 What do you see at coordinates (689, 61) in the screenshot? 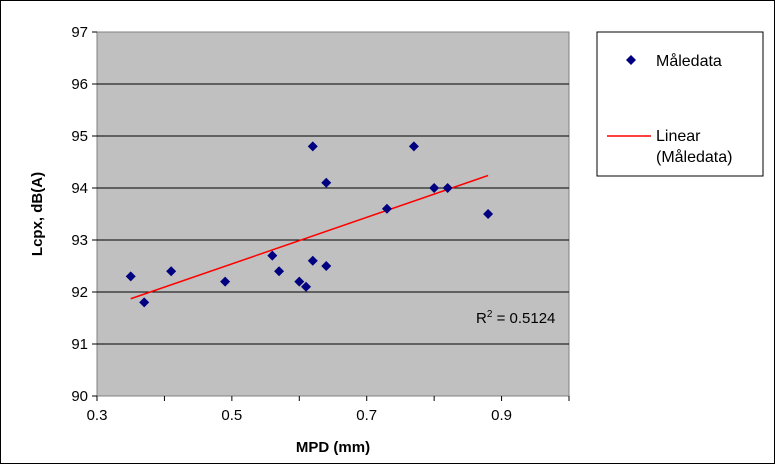
I see `legend-series-label: Måledata` at bounding box center [689, 61].